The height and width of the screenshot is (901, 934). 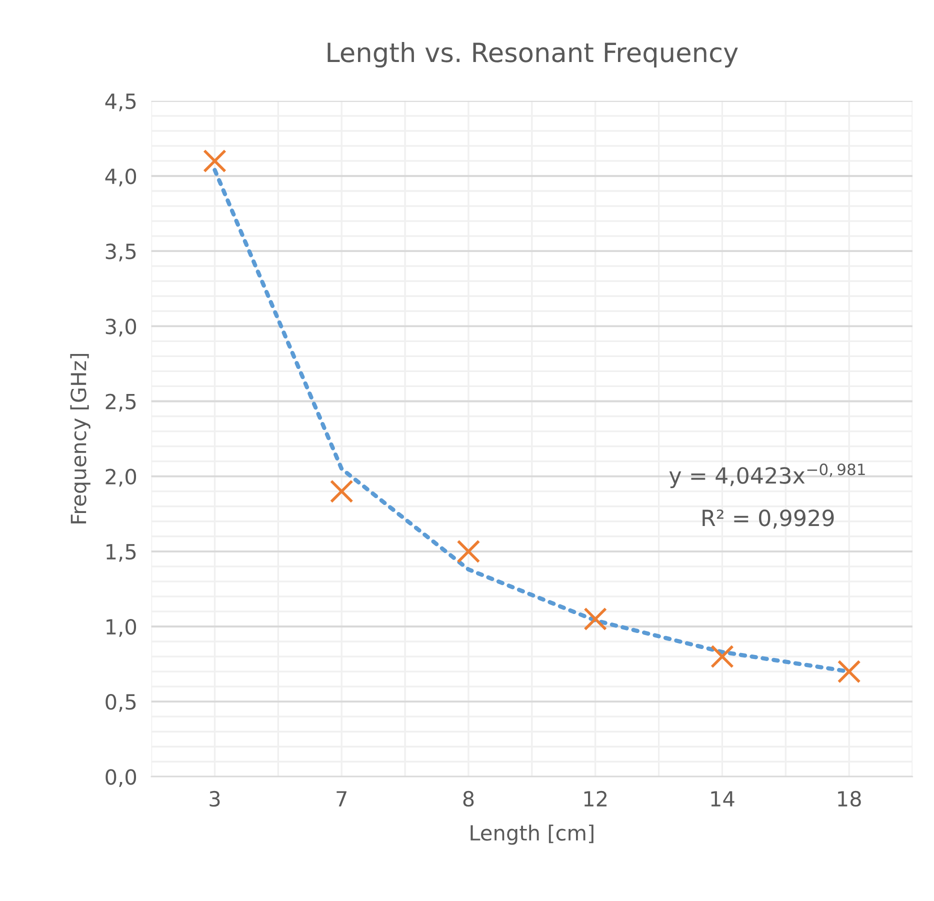 What do you see at coordinates (121, 553) in the screenshot?
I see `y-tick-label: 1,5` at bounding box center [121, 553].